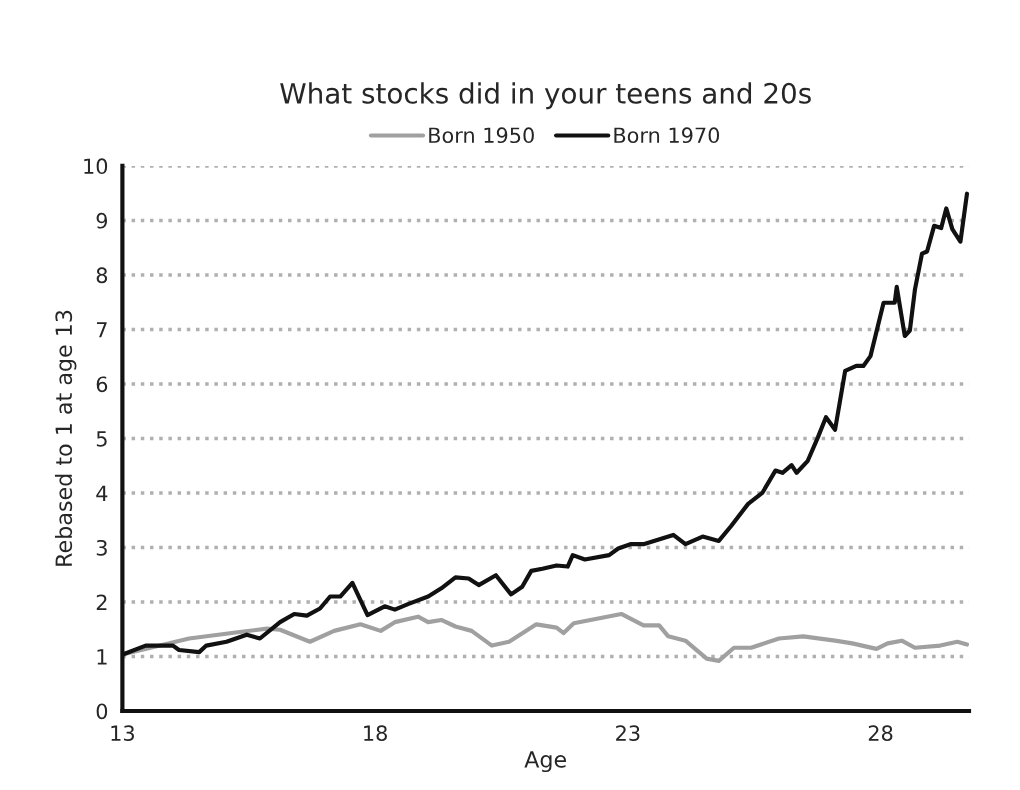  Describe the element at coordinates (102, 493) in the screenshot. I see `y-tick-label: 4` at that location.